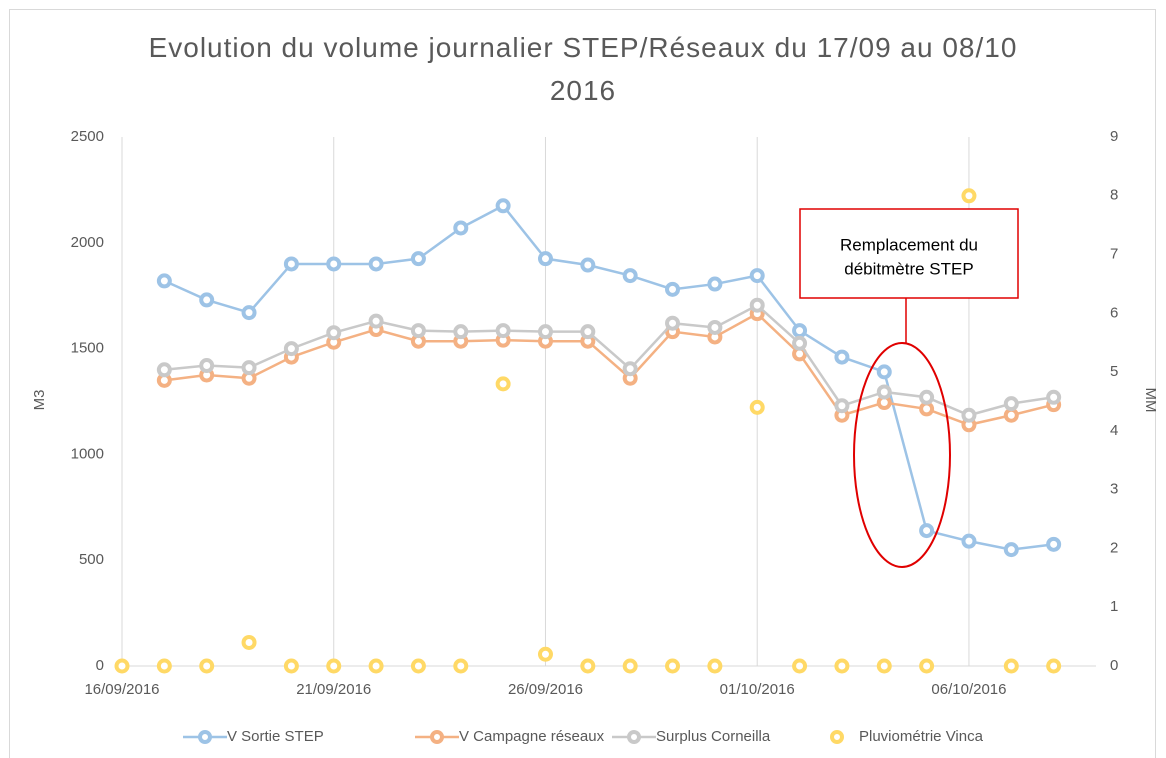  Describe the element at coordinates (333, 689) in the screenshot. I see `x-tick-label: 21/09/2016` at that location.